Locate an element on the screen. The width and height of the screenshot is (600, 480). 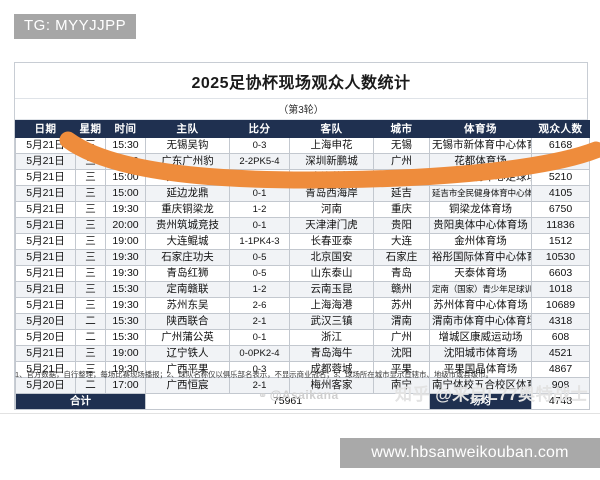
zhihu-watermark: 知乎 @来自L77奥特战士 is located at coordinates (492, 394).